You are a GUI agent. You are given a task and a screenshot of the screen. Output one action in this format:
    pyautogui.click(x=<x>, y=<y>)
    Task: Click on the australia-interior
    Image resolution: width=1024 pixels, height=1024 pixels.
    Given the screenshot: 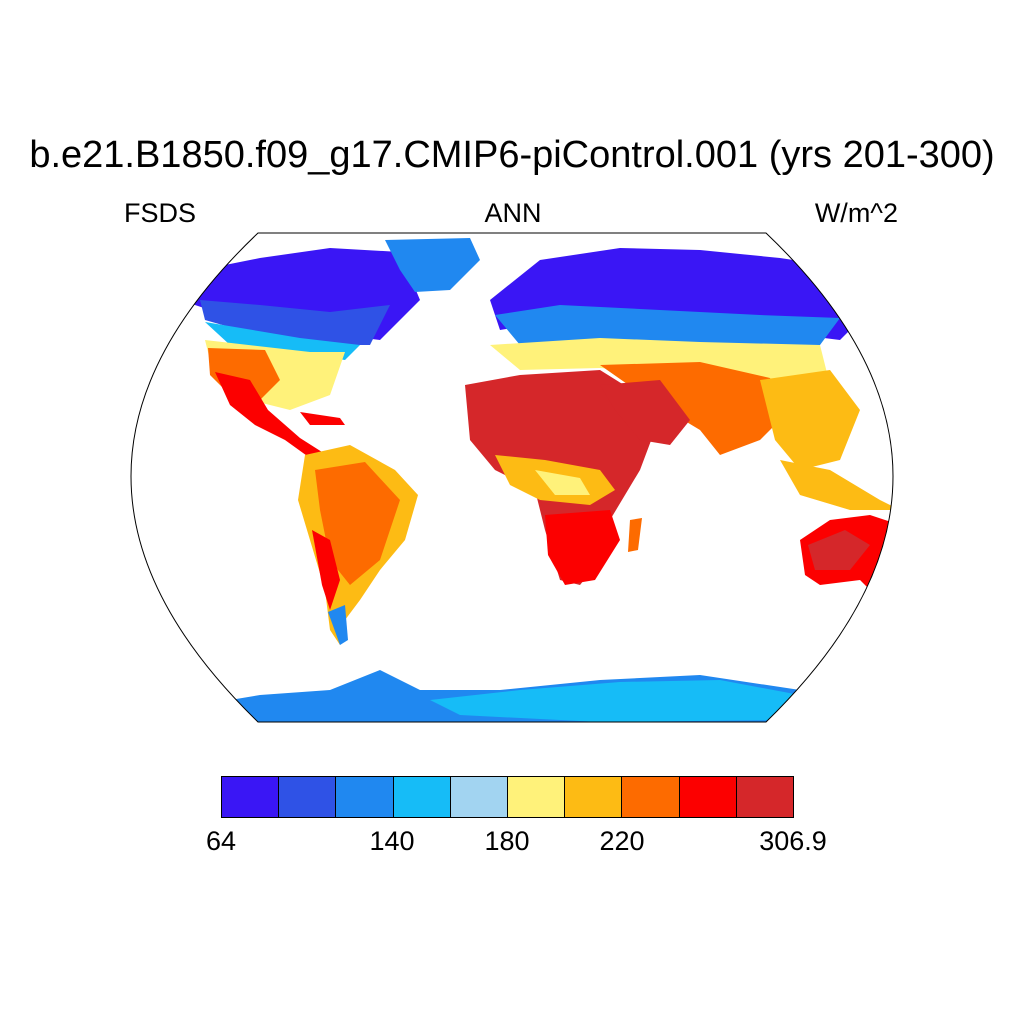 What is the action you would take?
    pyautogui.click(x=839, y=550)
    